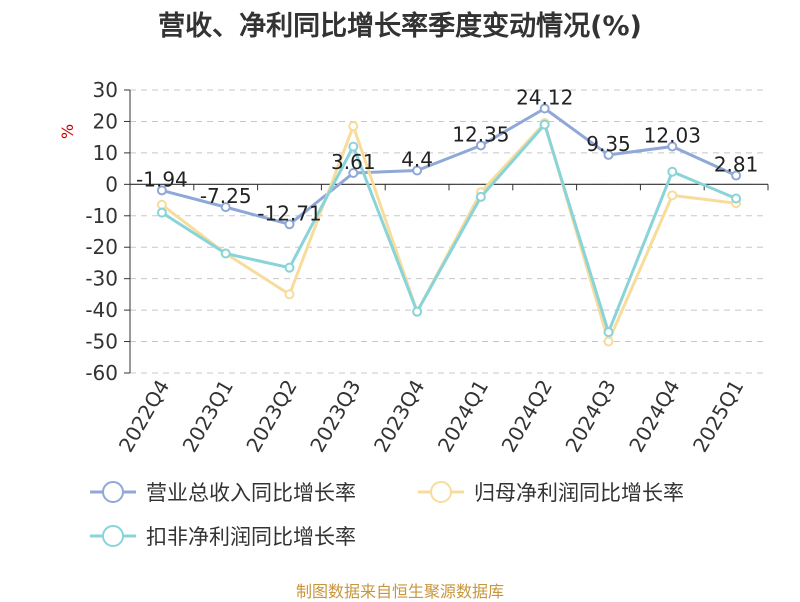 This screenshot has height=602, width=800. I want to click on data-label: 9.35, so click(608, 144).